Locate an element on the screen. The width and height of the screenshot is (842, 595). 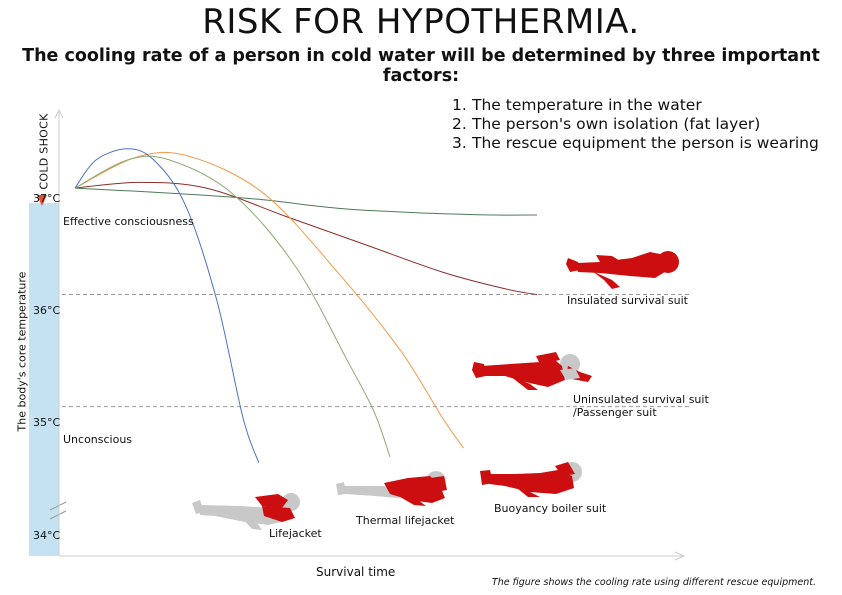
label-insulated-suit: Insulated survival suit is located at coordinates (627, 300).